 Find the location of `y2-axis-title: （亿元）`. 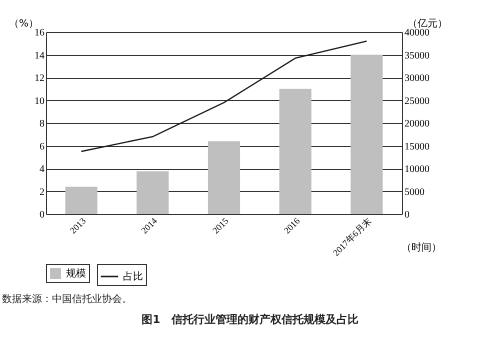

y2-axis-title: （亿元） is located at coordinates (428, 24).